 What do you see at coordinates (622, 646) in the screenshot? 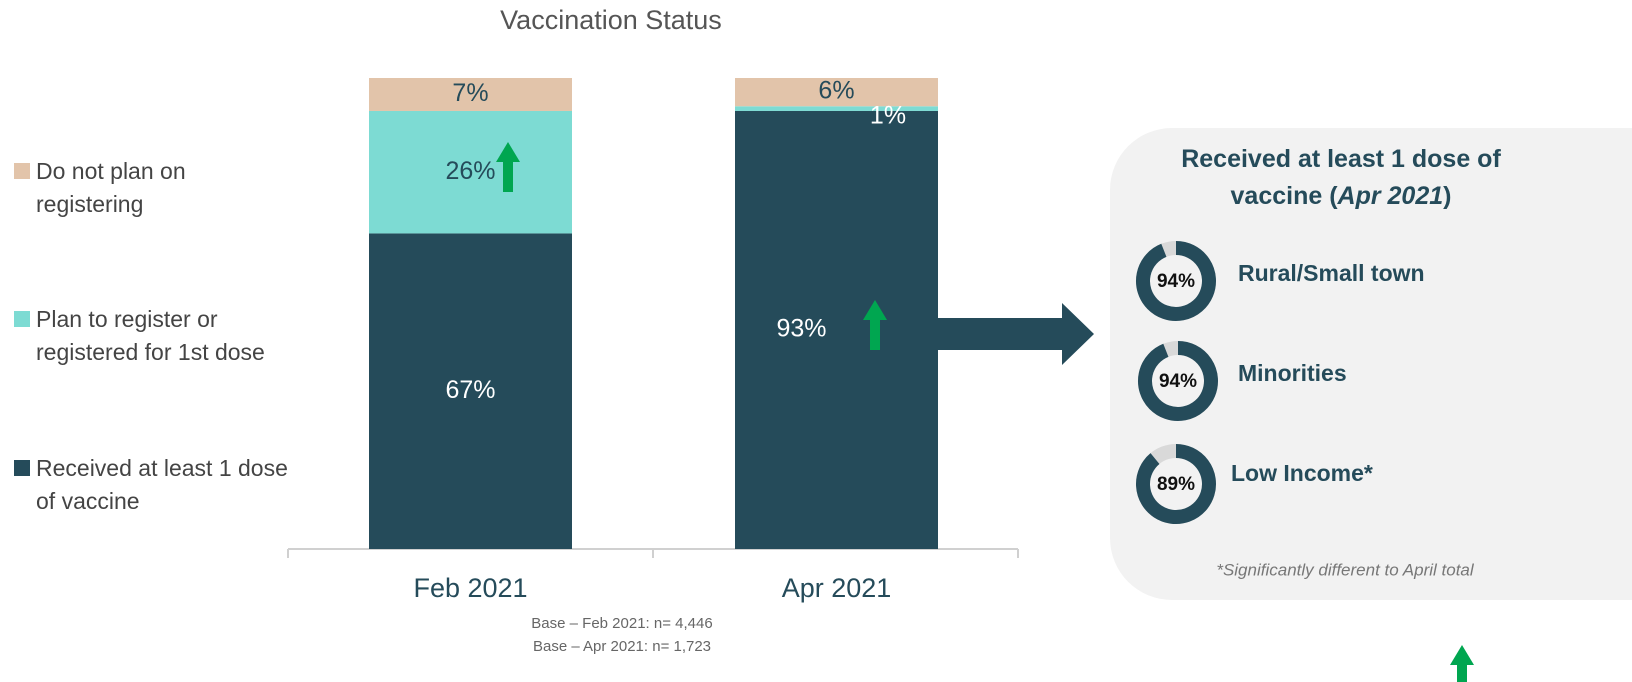
I see `base-note: Base – Apr 2021: n= 1,723` at bounding box center [622, 646].